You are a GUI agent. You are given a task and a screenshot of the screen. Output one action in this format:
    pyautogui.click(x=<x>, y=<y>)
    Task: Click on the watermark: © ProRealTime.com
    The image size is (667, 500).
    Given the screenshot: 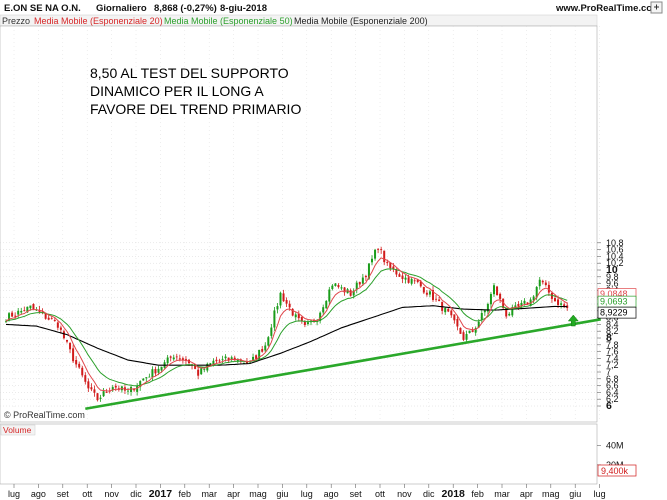 What is the action you would take?
    pyautogui.click(x=44, y=415)
    